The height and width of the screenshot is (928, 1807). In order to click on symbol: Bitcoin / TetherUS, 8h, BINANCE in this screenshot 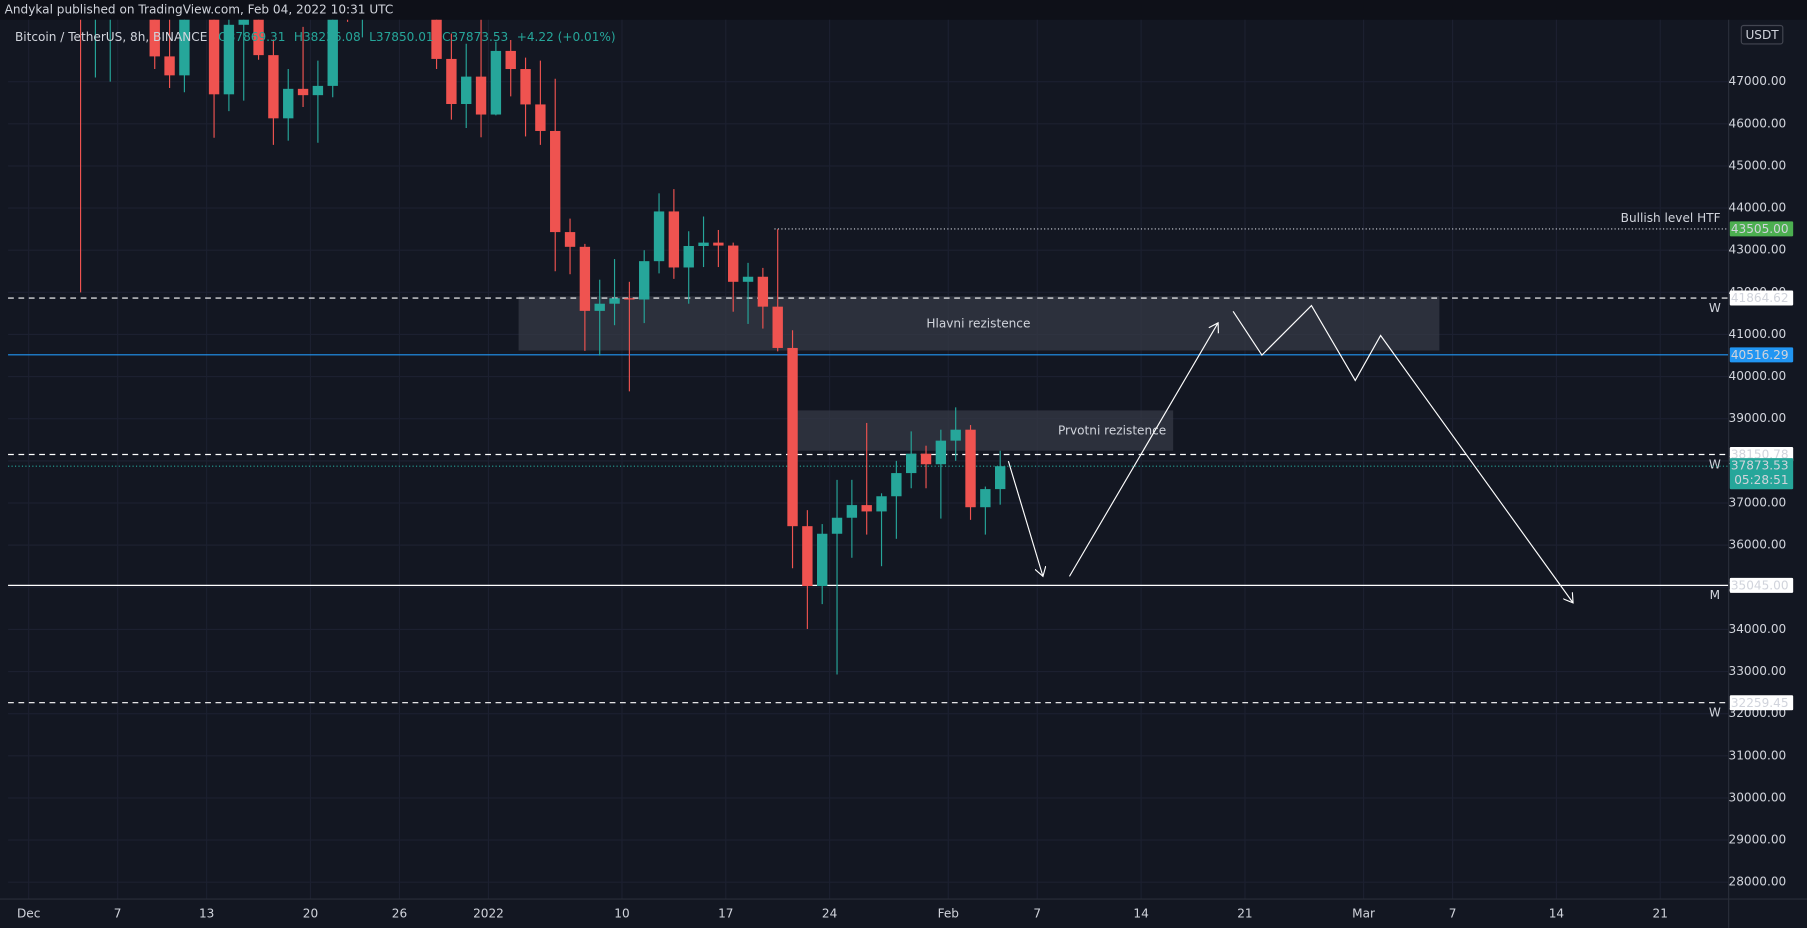, I will do `click(111, 37)`.